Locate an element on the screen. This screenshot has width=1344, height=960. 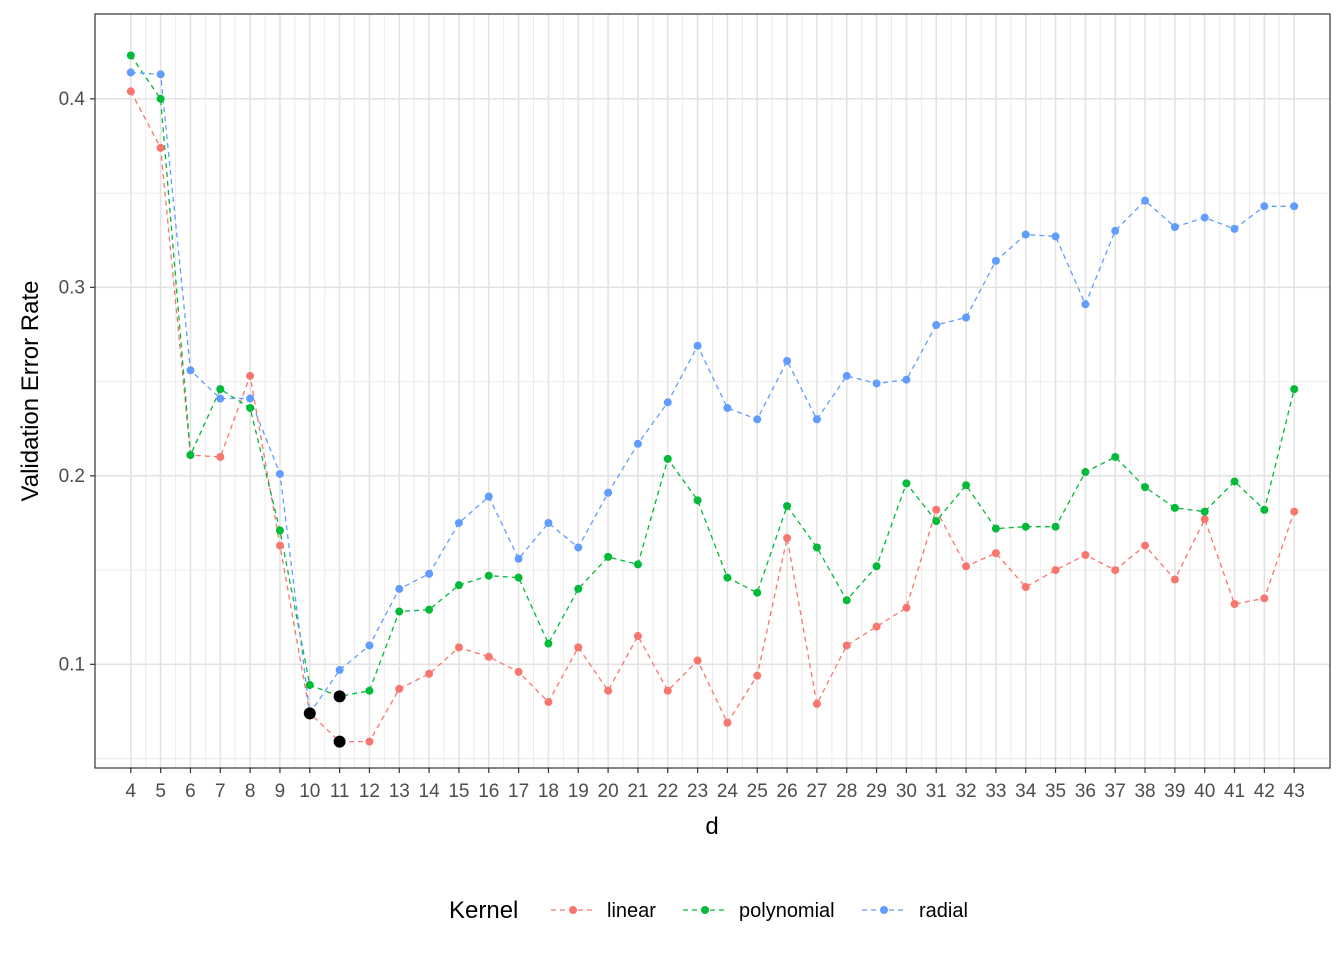
x-tick-label: 36 is located at coordinates (1085, 791).